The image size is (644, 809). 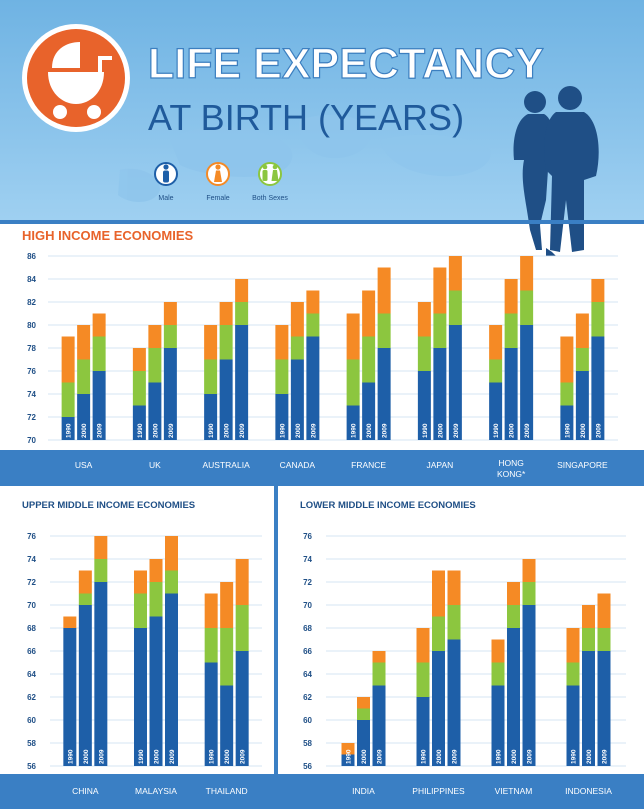 What do you see at coordinates (31, 371) in the screenshot?
I see `y-tick-label: 76` at bounding box center [31, 371].